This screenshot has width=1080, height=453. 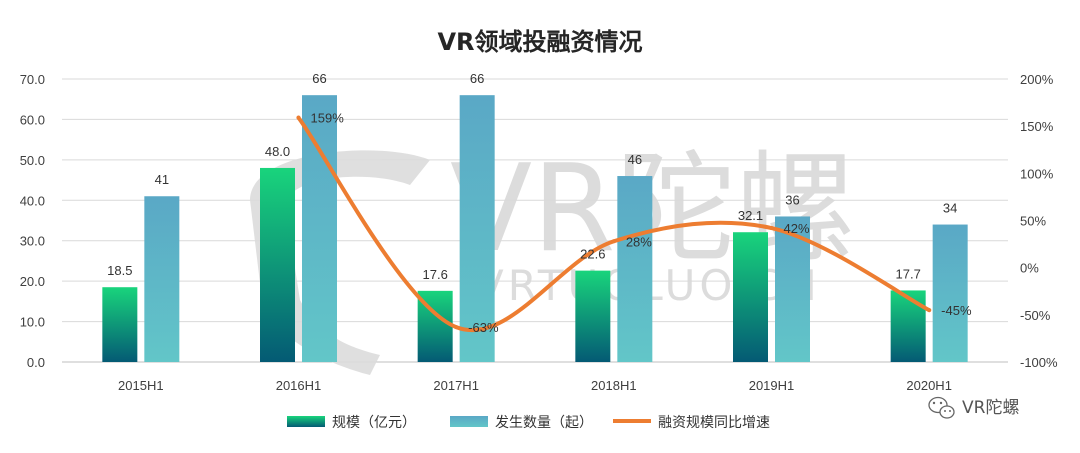 I want to click on legend-swatch-scale, so click(x=306, y=421).